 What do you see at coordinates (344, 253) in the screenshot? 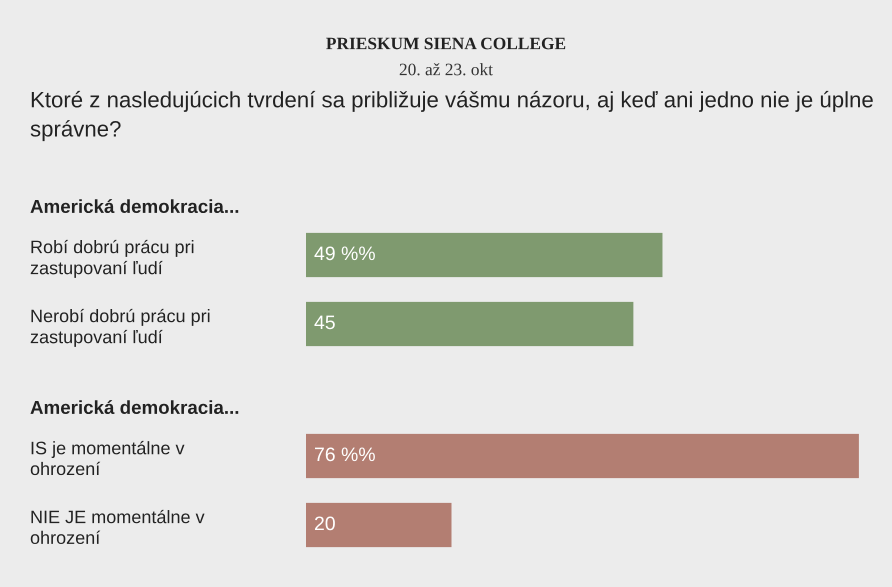
I see `data-label: 49 %%` at bounding box center [344, 253].